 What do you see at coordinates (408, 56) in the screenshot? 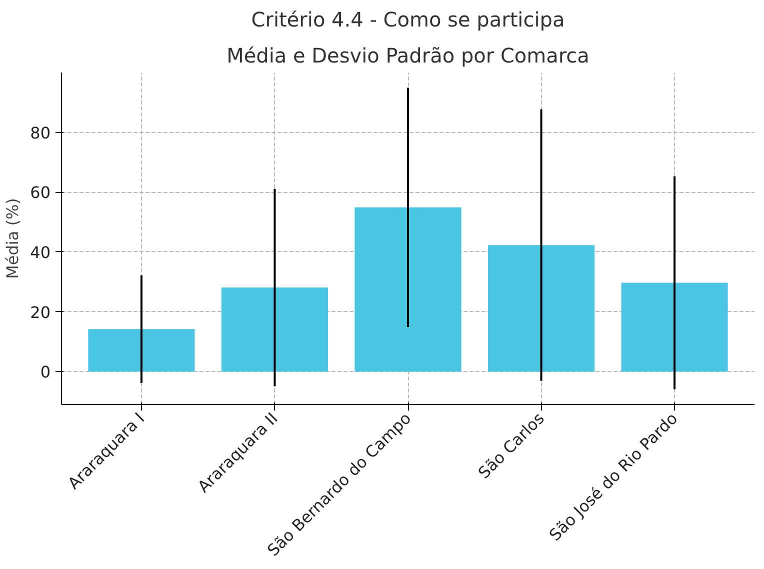
I see `chart-subtitle: Média e Desvio Padrão por Comarca` at bounding box center [408, 56].